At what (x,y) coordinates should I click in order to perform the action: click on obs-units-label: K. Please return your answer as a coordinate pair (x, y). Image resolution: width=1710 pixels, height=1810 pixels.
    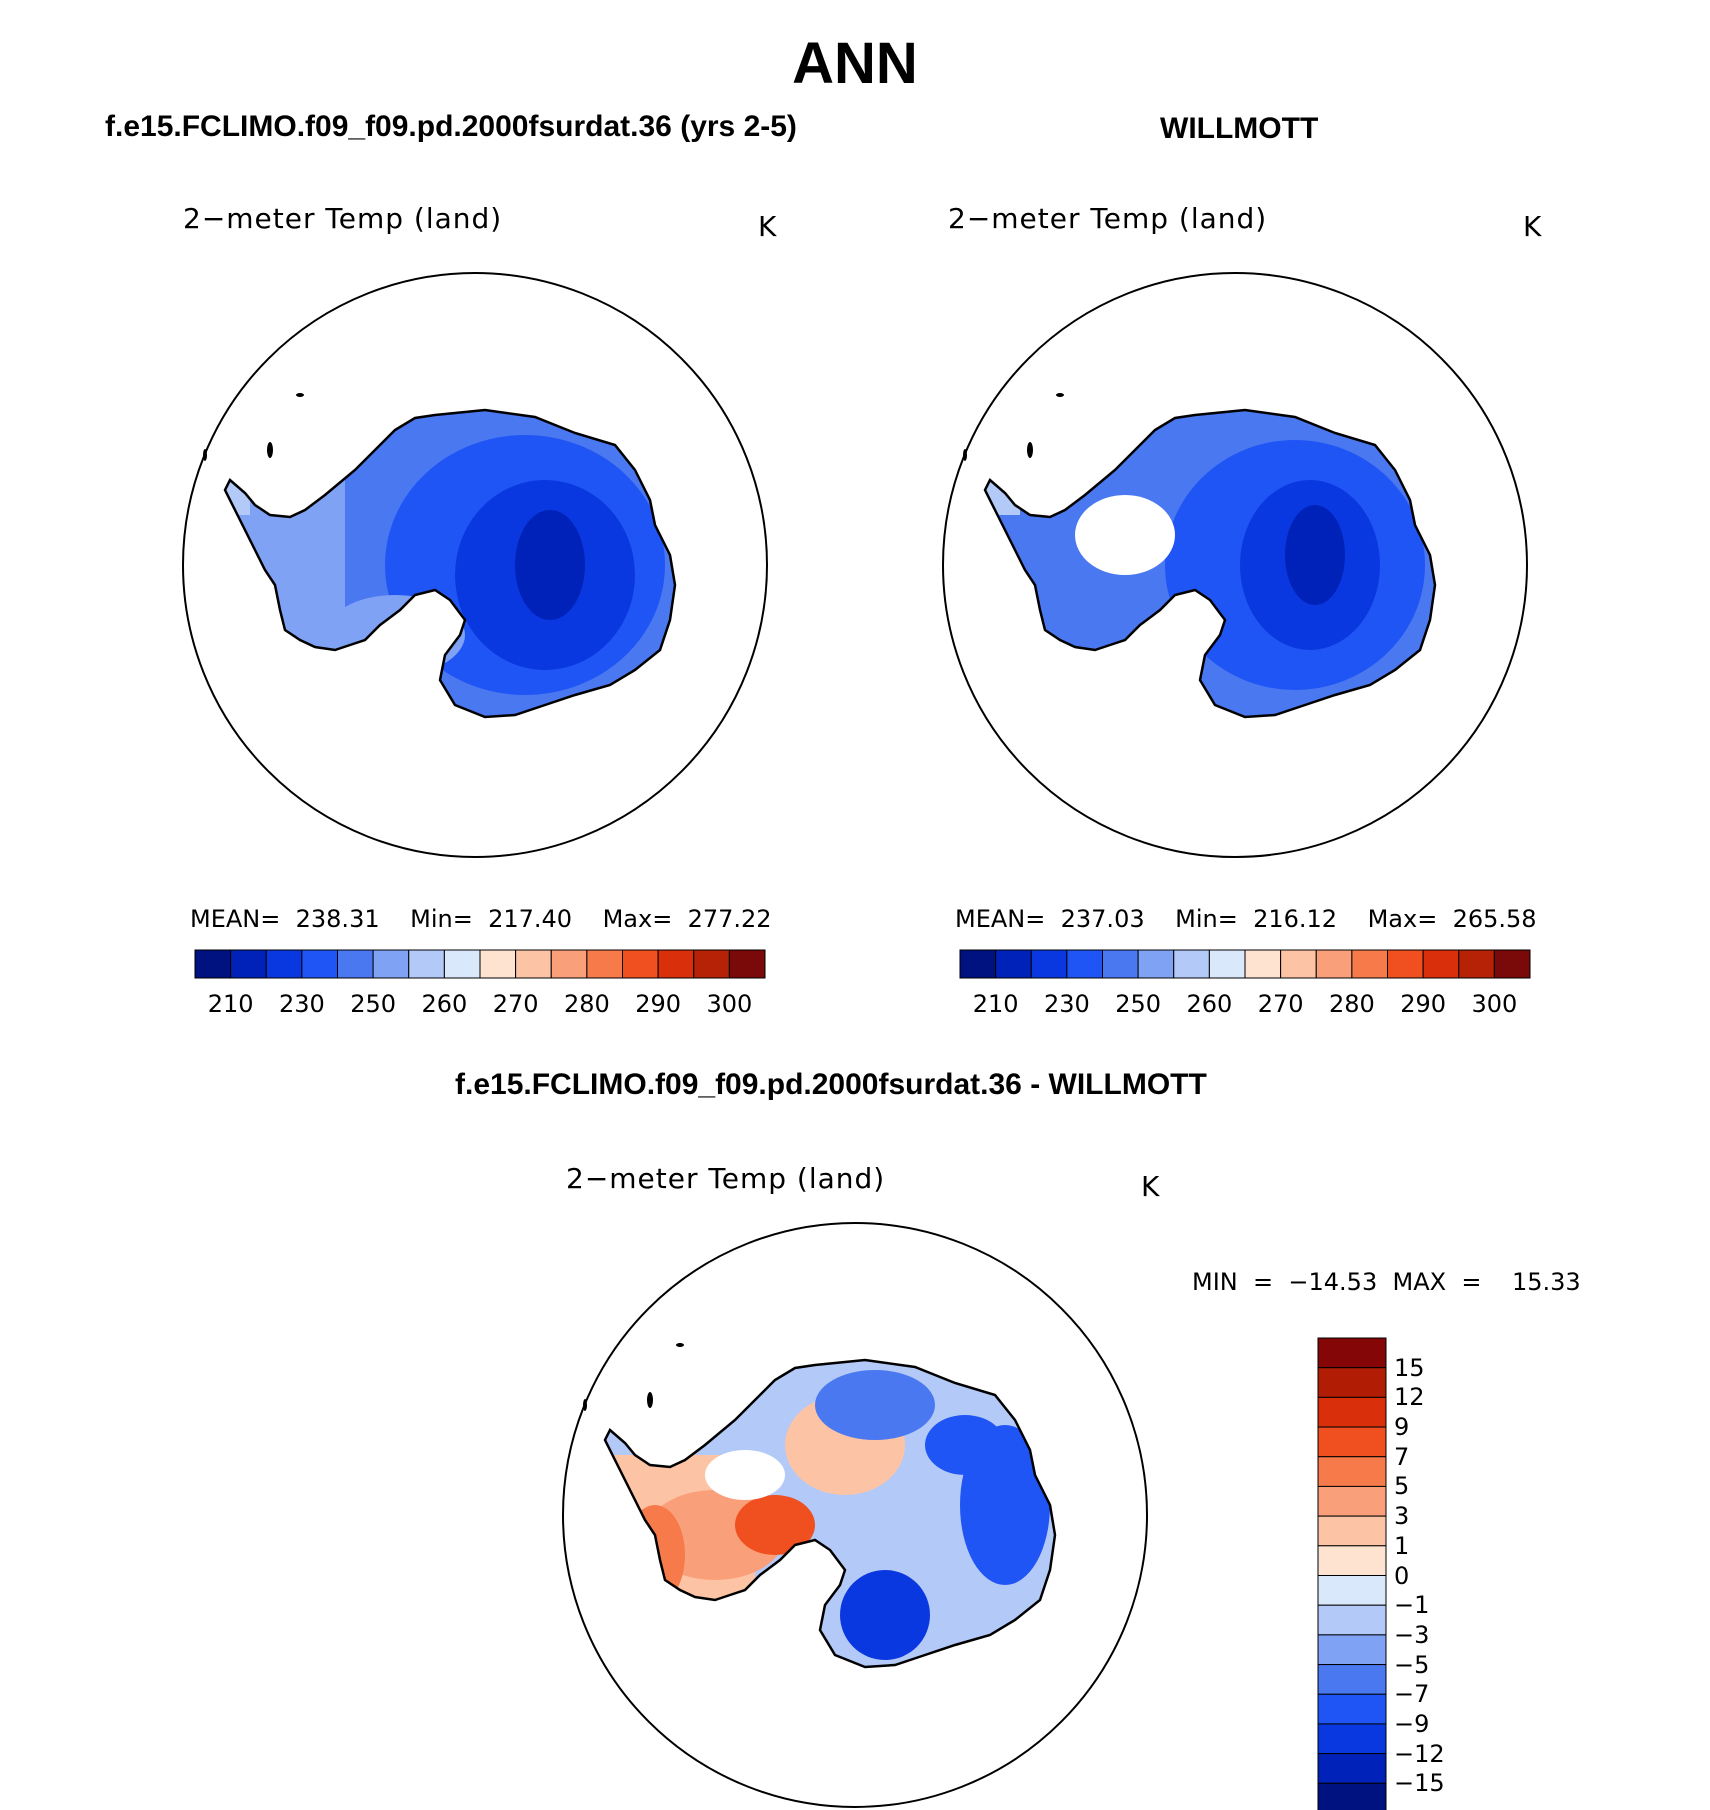
    Looking at the image, I should click on (1533, 226).